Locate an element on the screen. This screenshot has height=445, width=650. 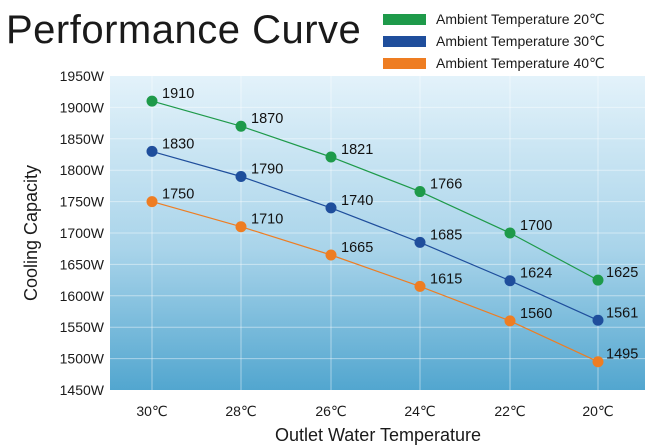
x-axis-title: Outlet Water Temperature is located at coordinates (378, 435).